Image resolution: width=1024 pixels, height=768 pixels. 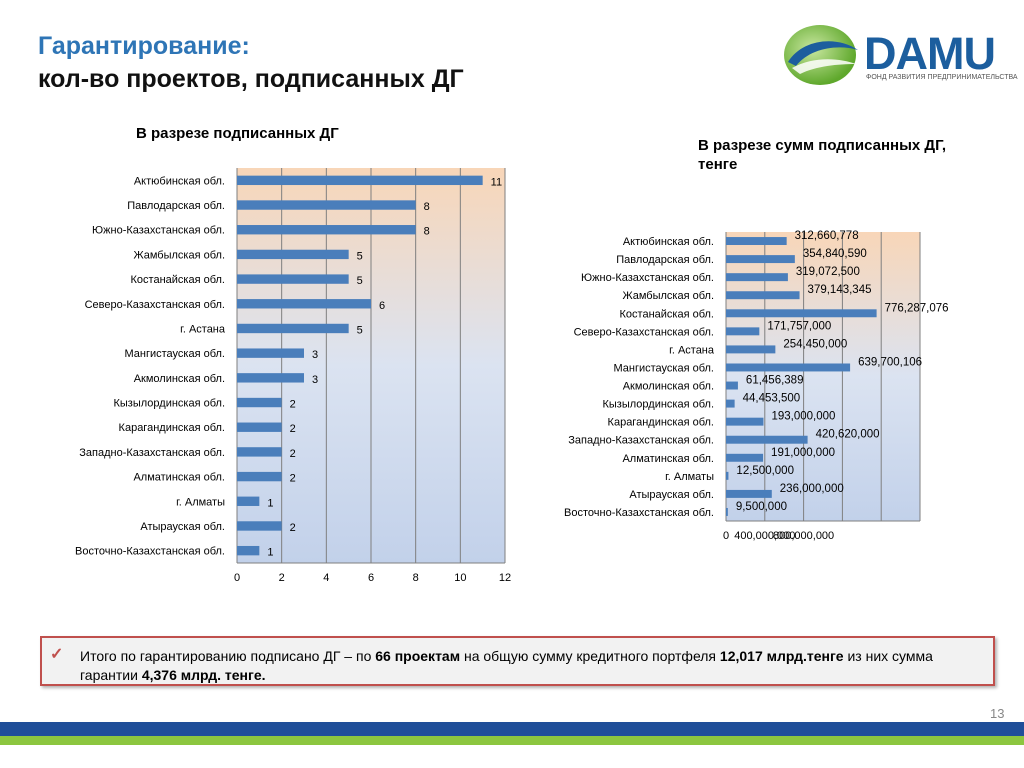 What do you see at coordinates (828, 272) in the screenshot?
I see `data-label: 319,072,500` at bounding box center [828, 272].